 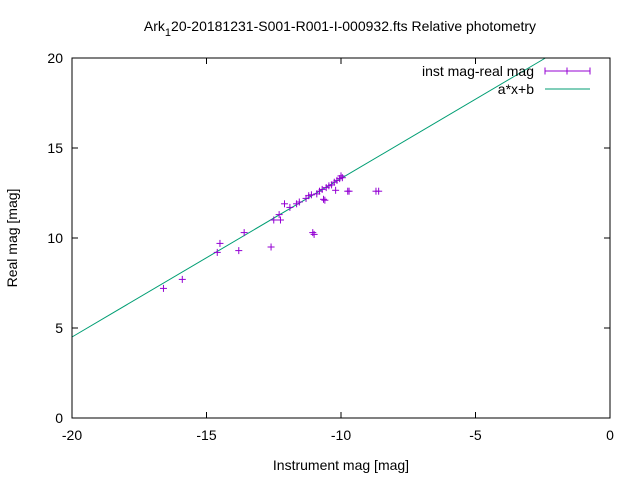 I want to click on x-tick-label: 0, so click(x=610, y=435).